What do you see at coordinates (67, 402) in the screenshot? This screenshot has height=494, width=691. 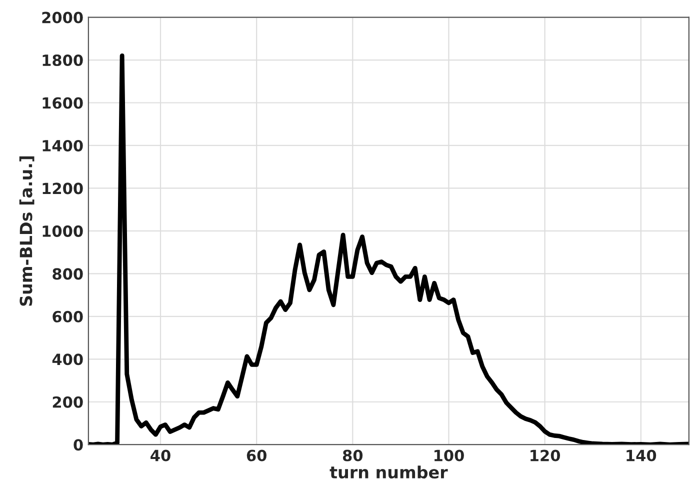 I see `y-tick-label: 200` at bounding box center [67, 402].